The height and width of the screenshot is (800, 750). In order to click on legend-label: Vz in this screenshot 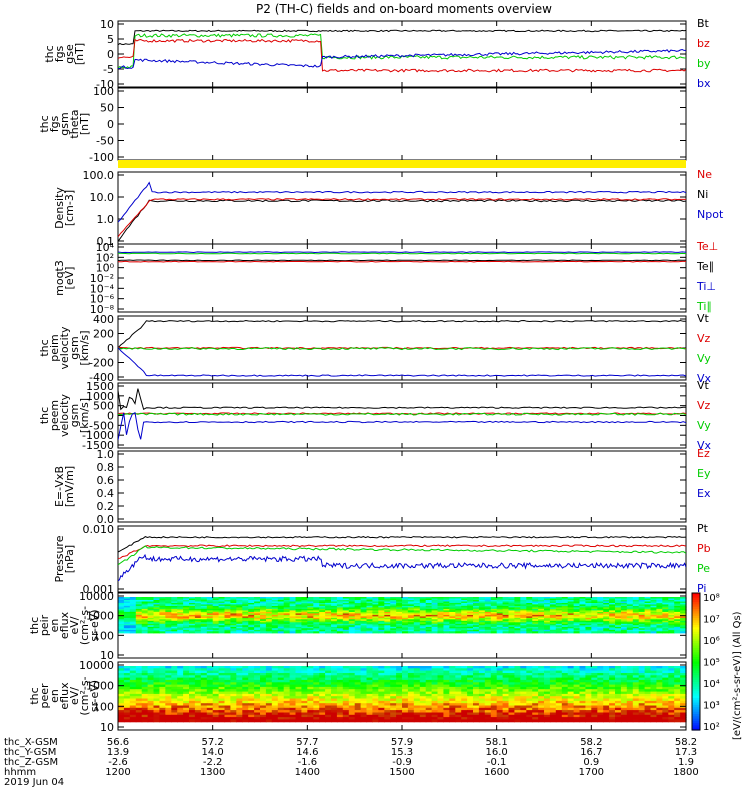, I will do `click(704, 338)`.